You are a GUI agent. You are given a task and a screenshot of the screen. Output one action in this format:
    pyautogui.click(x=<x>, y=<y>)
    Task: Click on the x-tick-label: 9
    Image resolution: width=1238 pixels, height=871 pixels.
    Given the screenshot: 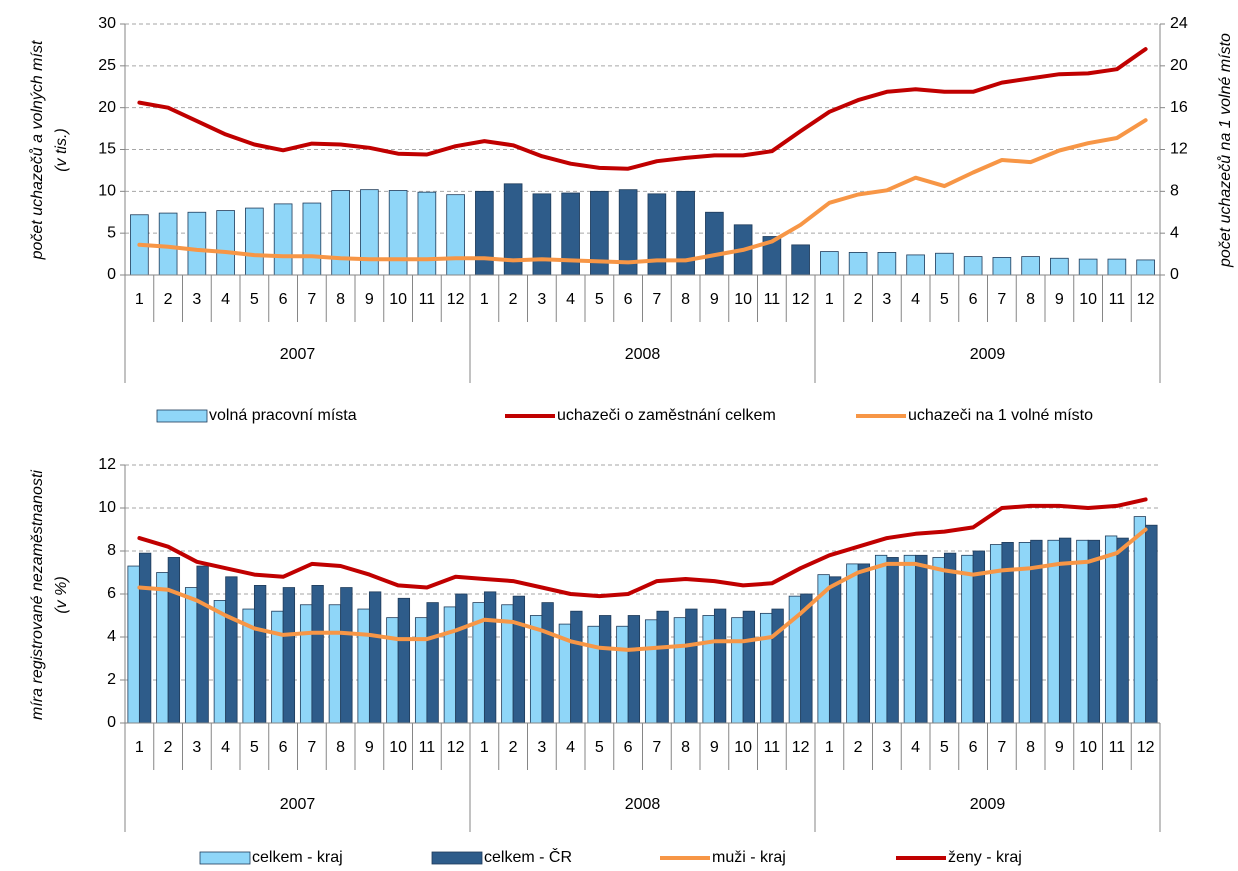 What is the action you would take?
    pyautogui.click(x=369, y=299)
    